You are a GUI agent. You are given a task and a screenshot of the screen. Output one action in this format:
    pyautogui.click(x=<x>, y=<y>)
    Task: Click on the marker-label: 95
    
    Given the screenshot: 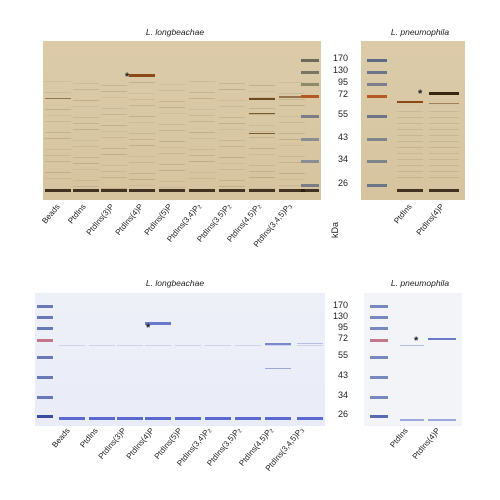 What is the action you would take?
    pyautogui.click(x=342, y=327)
    